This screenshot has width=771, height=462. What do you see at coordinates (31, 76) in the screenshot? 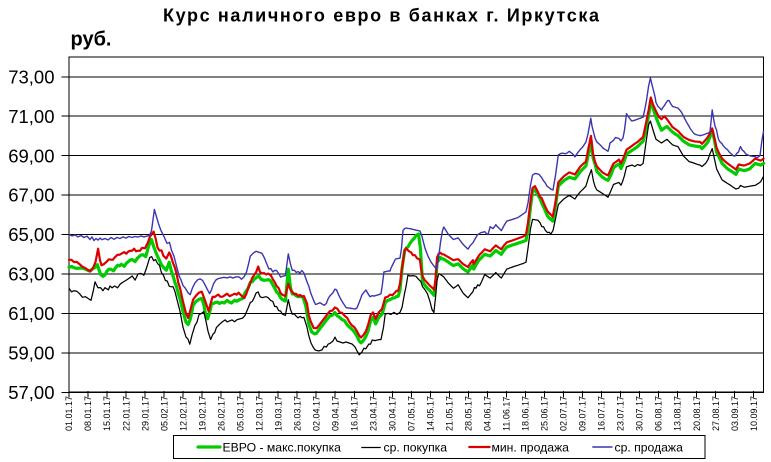
I see `svg-text: 73,00` at bounding box center [31, 76].